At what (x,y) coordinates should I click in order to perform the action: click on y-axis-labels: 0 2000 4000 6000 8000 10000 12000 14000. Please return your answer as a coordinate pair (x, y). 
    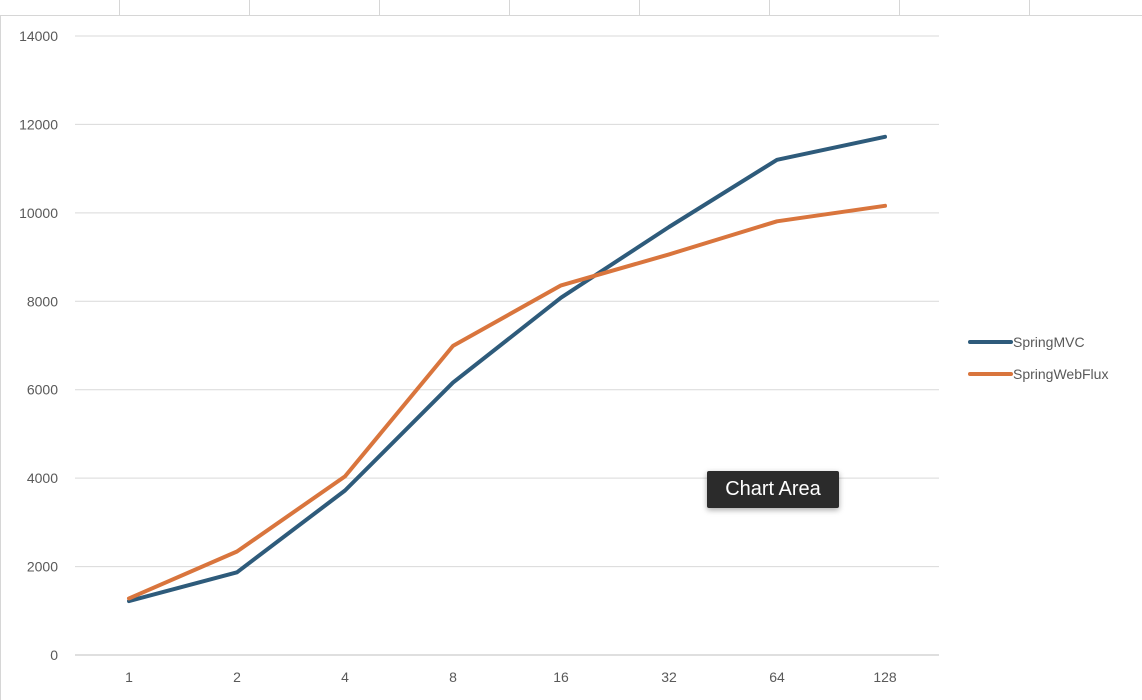
    Looking at the image, I should click on (38, 345).